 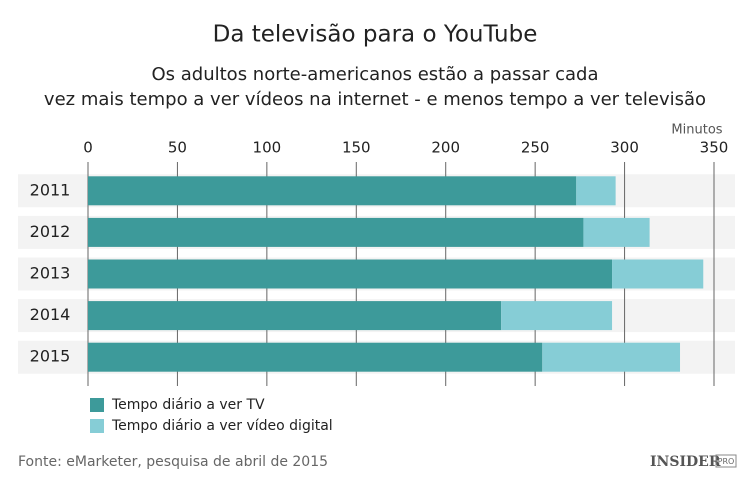 What do you see at coordinates (714, 148) in the screenshot?
I see `x-tick-label: 350` at bounding box center [714, 148].